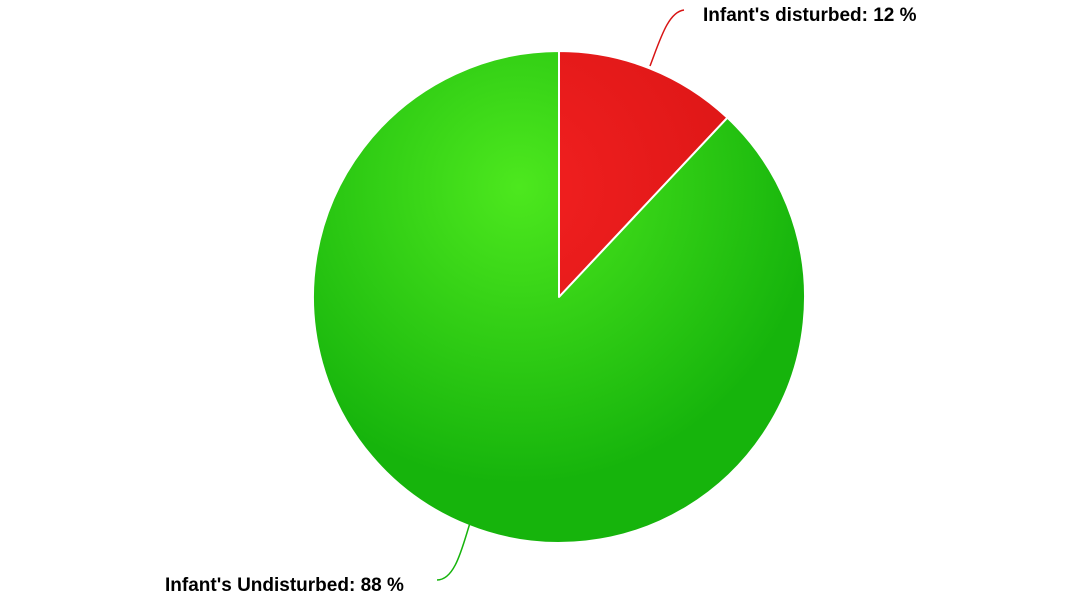 This screenshot has width=1091, height=597. What do you see at coordinates (284, 583) in the screenshot?
I see `data-label-infants-undisturbed: Infant's Undisturbed: 88 %` at bounding box center [284, 583].